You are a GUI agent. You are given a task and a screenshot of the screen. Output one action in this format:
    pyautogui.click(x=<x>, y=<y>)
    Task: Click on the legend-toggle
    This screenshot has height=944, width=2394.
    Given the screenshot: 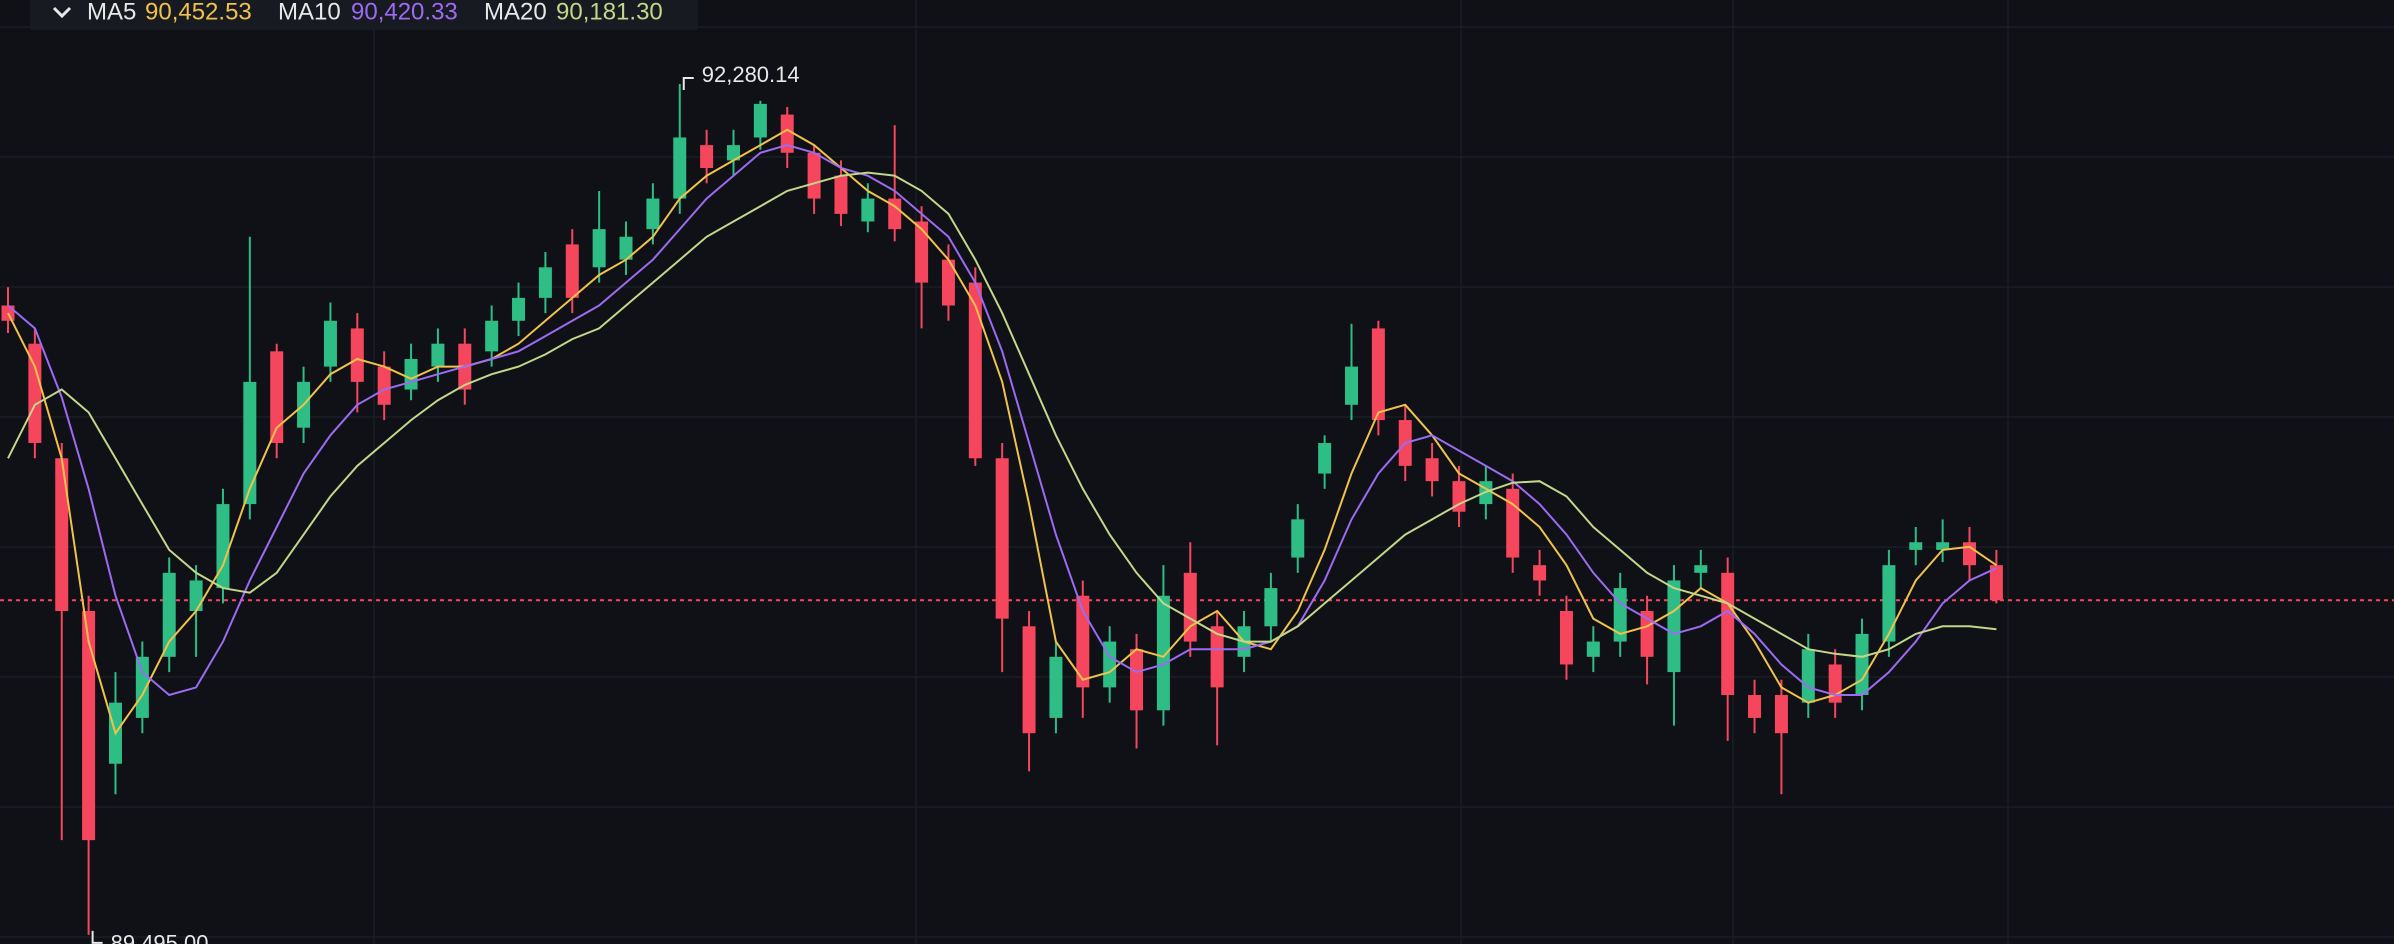 What is the action you would take?
    pyautogui.click(x=62, y=12)
    